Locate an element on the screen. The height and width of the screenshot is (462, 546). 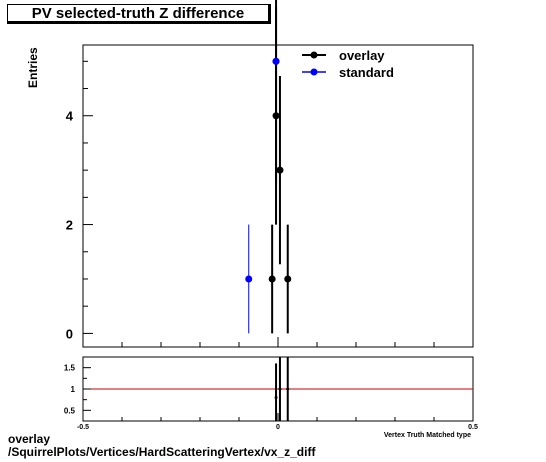
y-axis-label: Entries is located at coordinates (33, 67).